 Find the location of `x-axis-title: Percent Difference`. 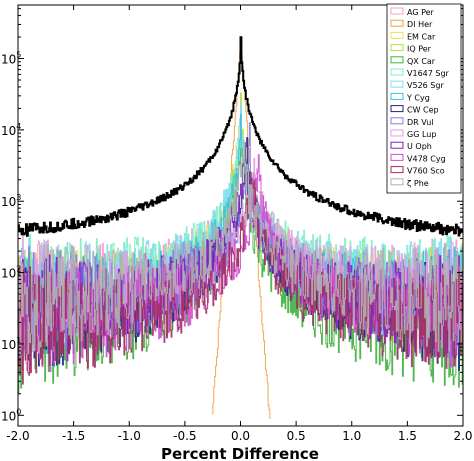

x-axis-title: Percent Difference is located at coordinates (240, 453).